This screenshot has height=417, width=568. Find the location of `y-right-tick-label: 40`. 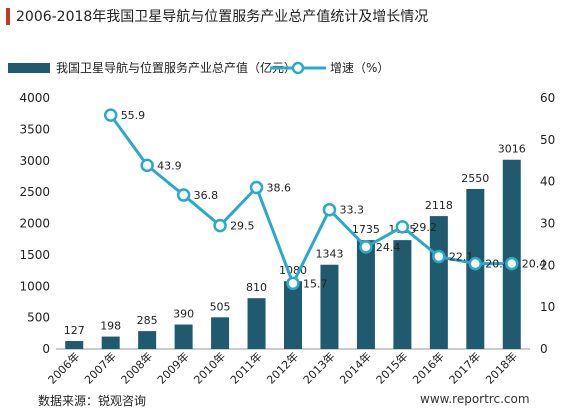

y-right-tick-label: 40 is located at coordinates (547, 182).